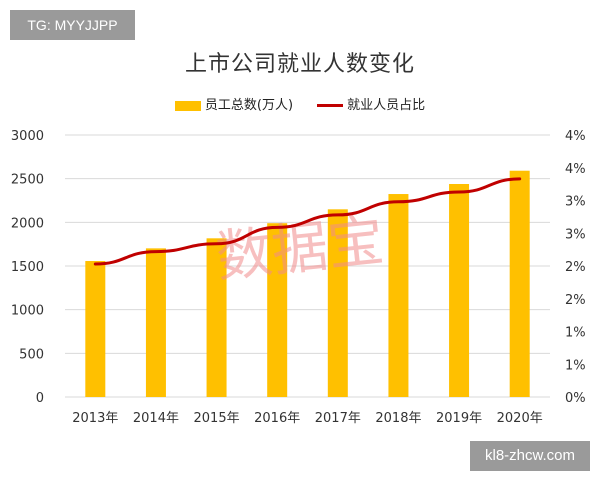 The width and height of the screenshot is (600, 480). I want to click on x-tick: 2019年, so click(459, 418).